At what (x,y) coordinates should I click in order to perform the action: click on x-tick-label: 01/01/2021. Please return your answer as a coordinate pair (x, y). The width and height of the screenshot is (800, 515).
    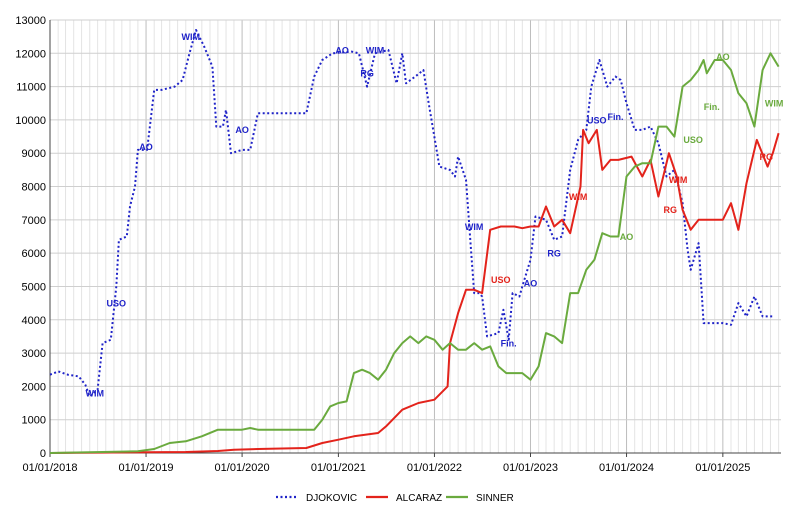
    Looking at the image, I should click on (338, 468).